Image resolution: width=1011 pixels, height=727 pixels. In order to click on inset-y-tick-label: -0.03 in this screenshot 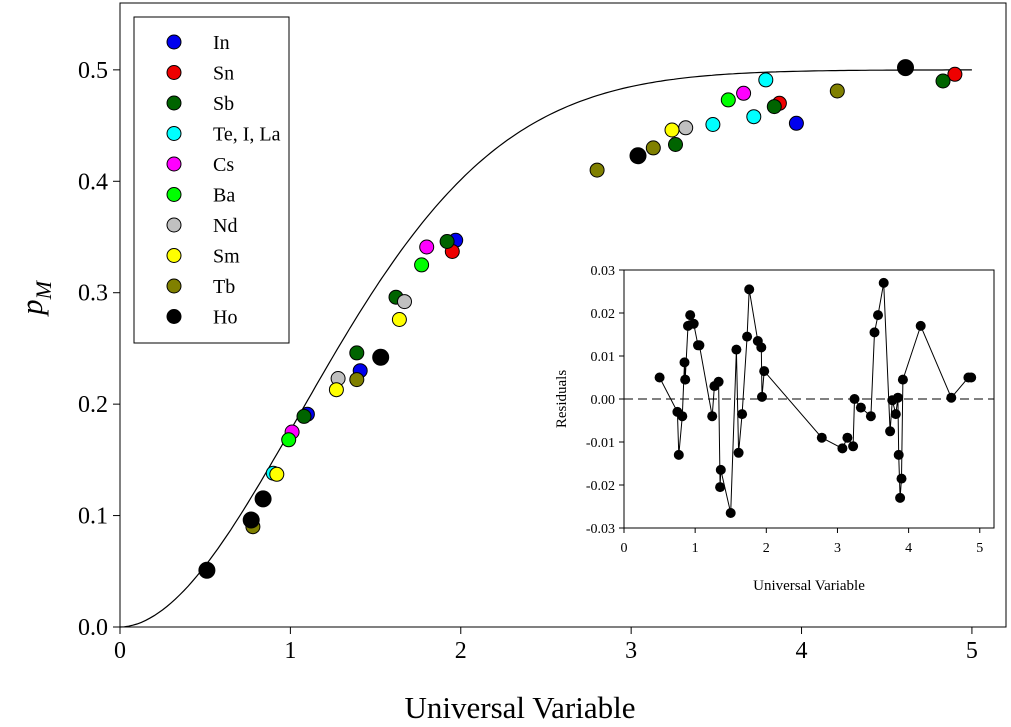, I will do `click(600, 529)`.